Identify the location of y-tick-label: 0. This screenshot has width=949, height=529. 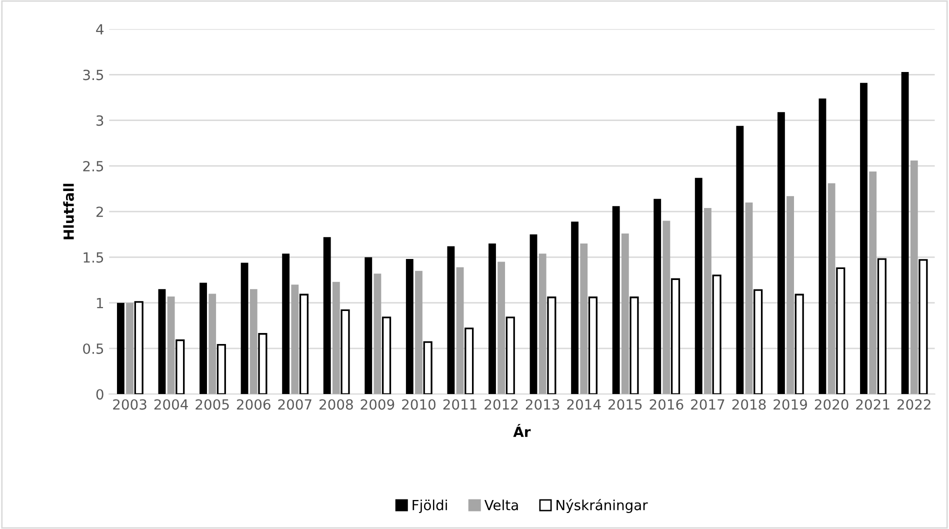
(100, 394).